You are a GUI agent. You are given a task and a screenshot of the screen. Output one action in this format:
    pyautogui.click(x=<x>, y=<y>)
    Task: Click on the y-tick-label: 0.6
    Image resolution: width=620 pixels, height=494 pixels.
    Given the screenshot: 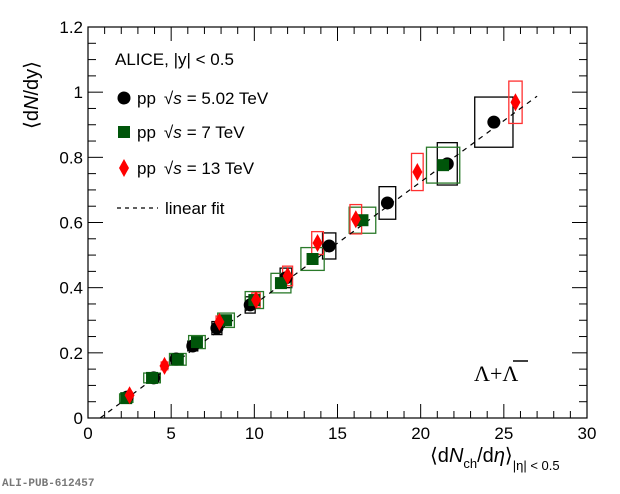 What is the action you would take?
    pyautogui.click(x=71, y=223)
    